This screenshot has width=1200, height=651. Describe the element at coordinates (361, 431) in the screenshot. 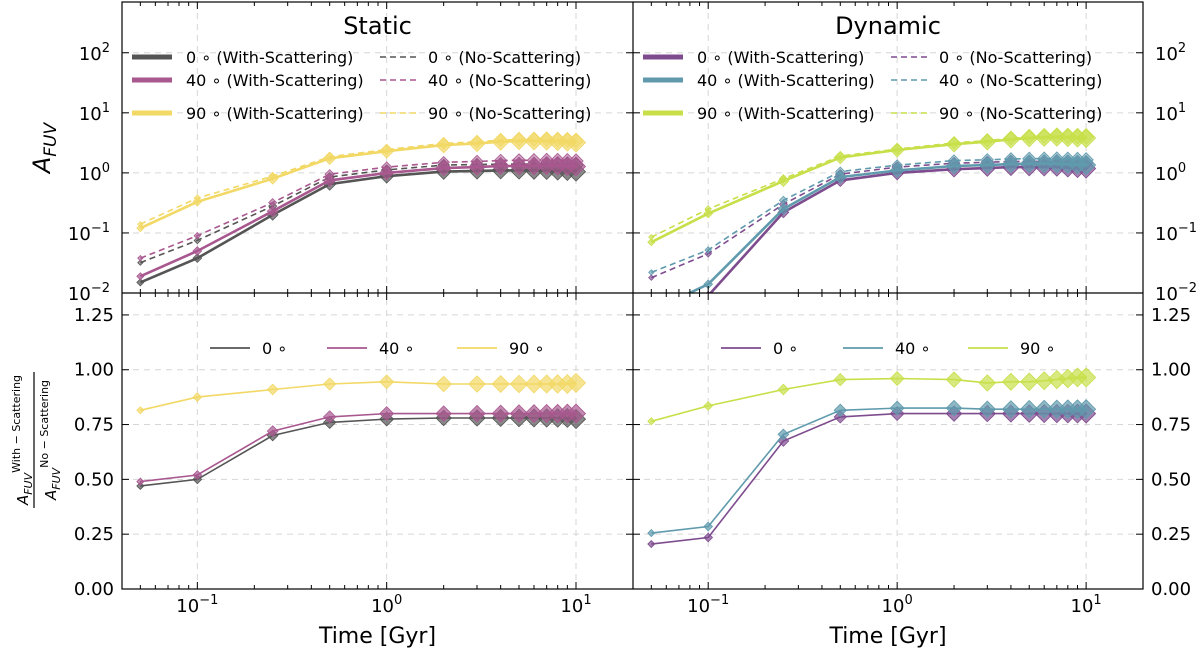

I see `static-bottom-series` at that location.